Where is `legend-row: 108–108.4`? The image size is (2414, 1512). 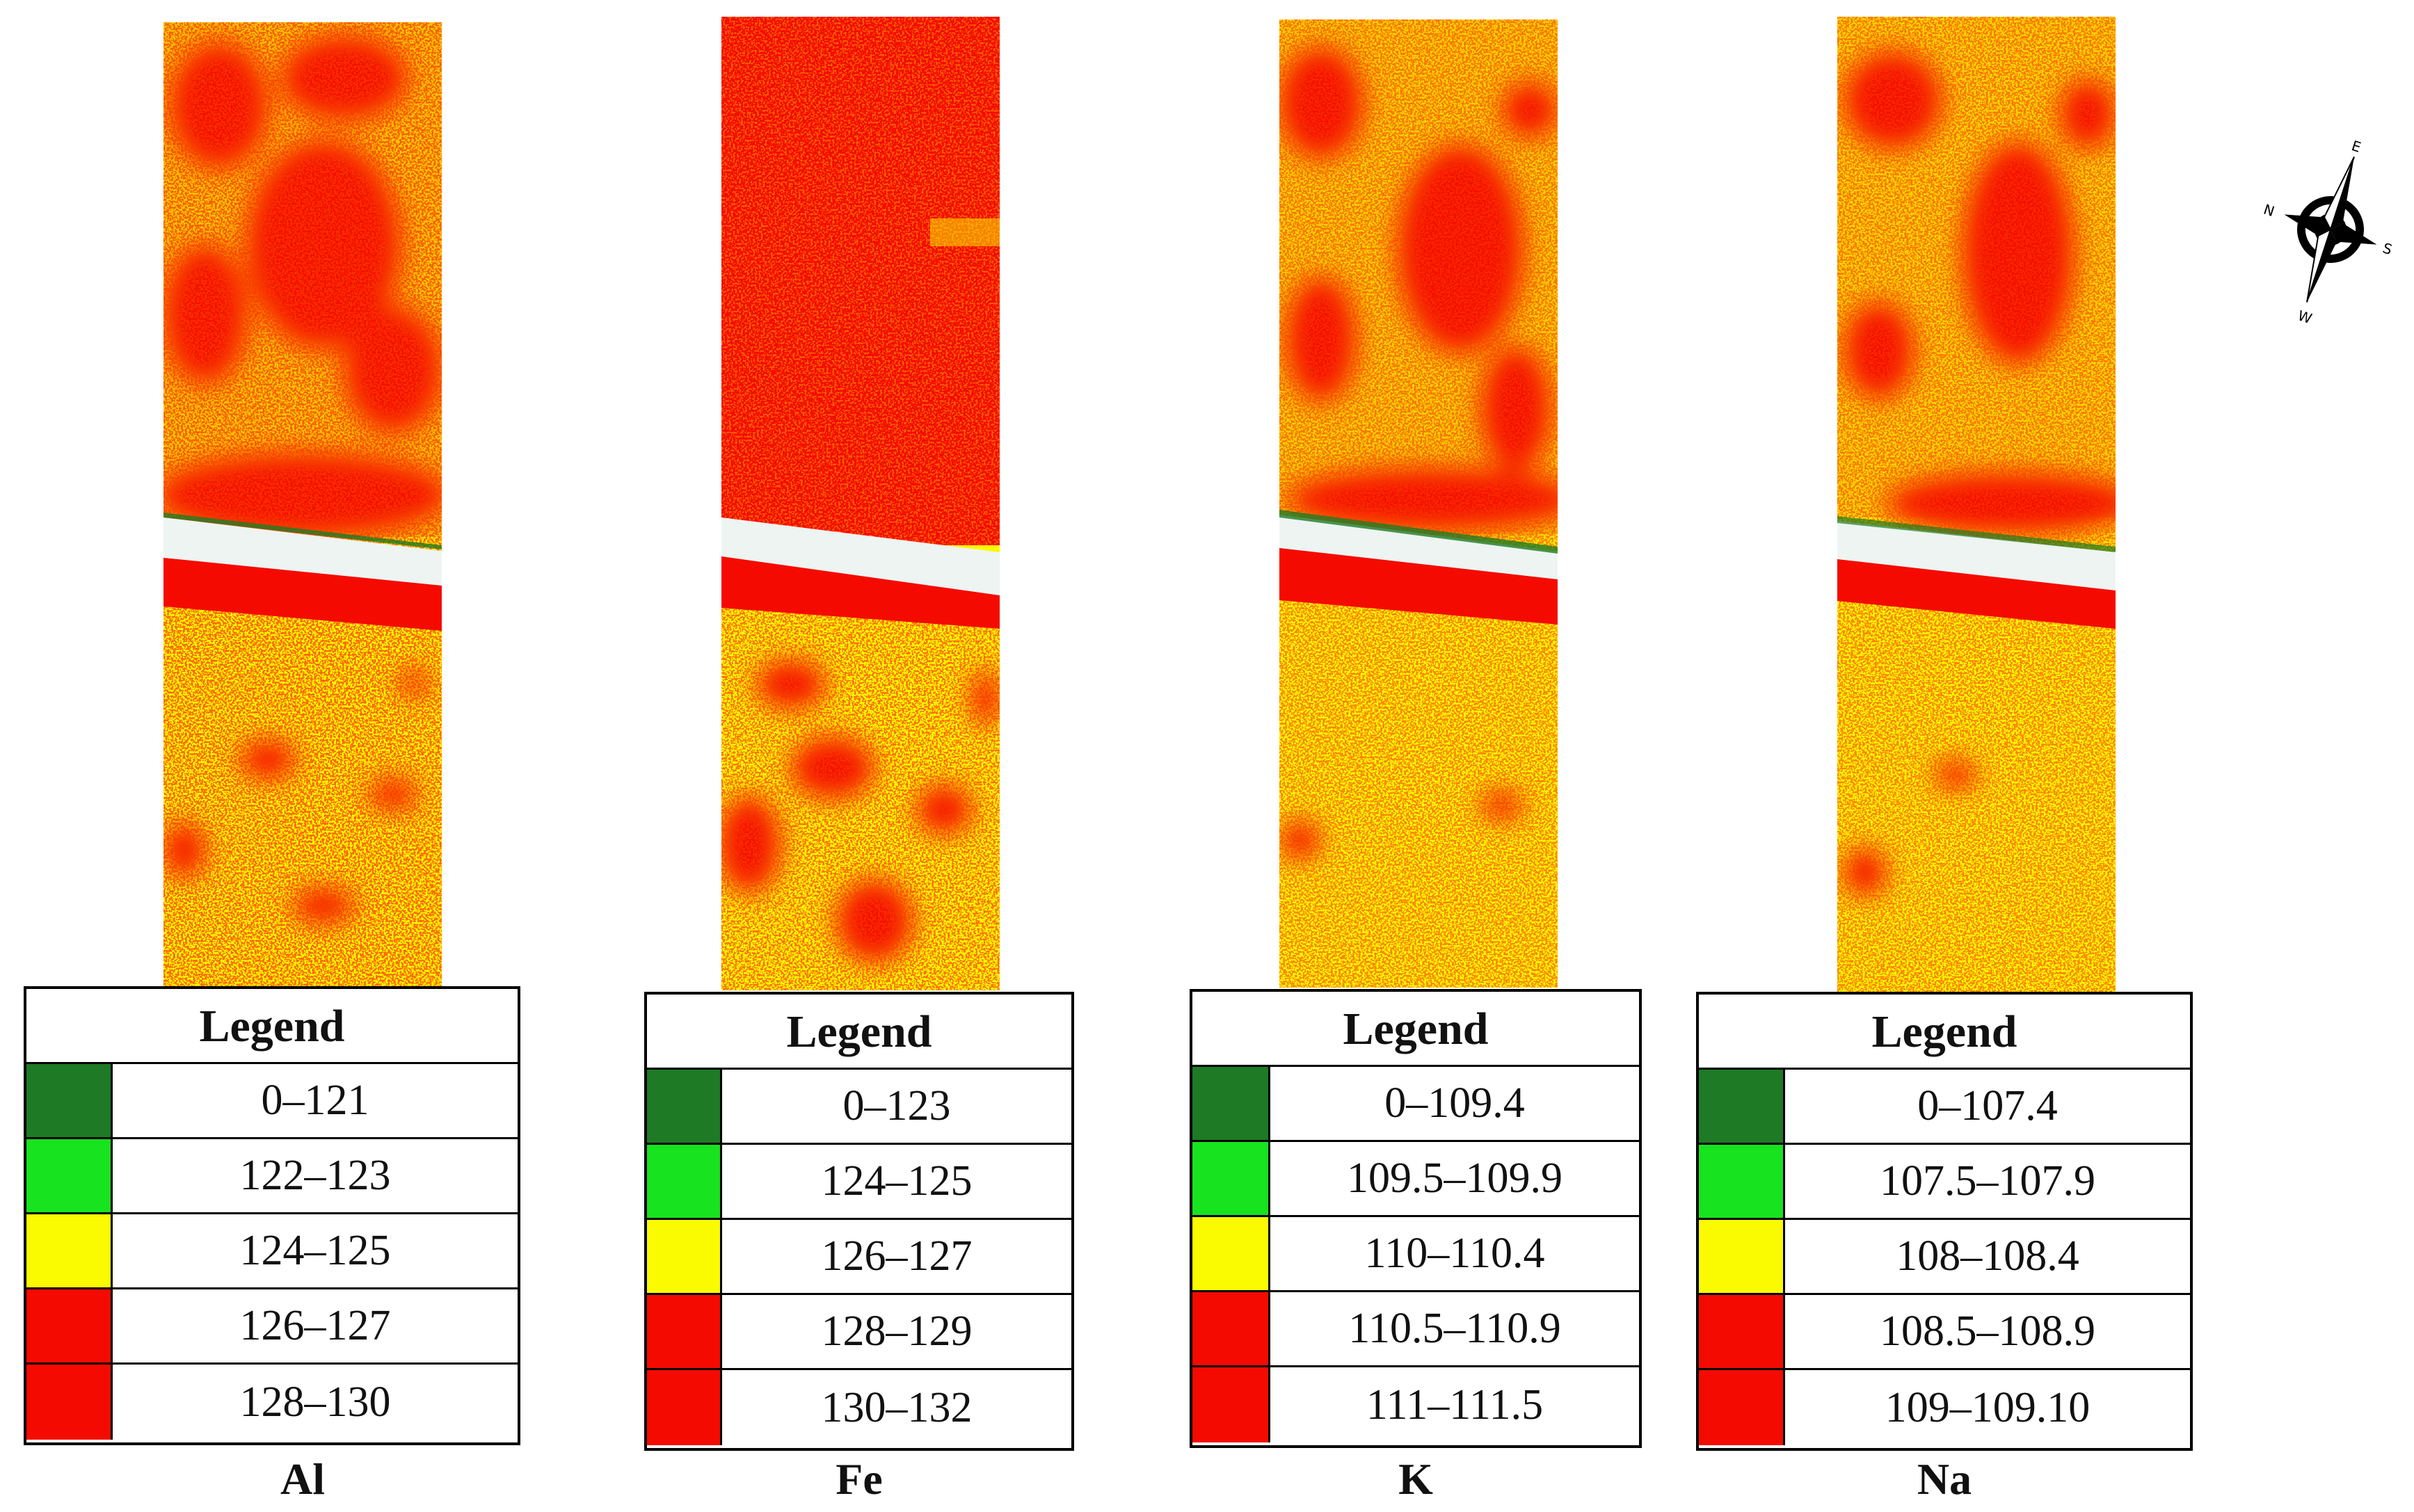 legend-row: 108–108.4 is located at coordinates (1944, 1257).